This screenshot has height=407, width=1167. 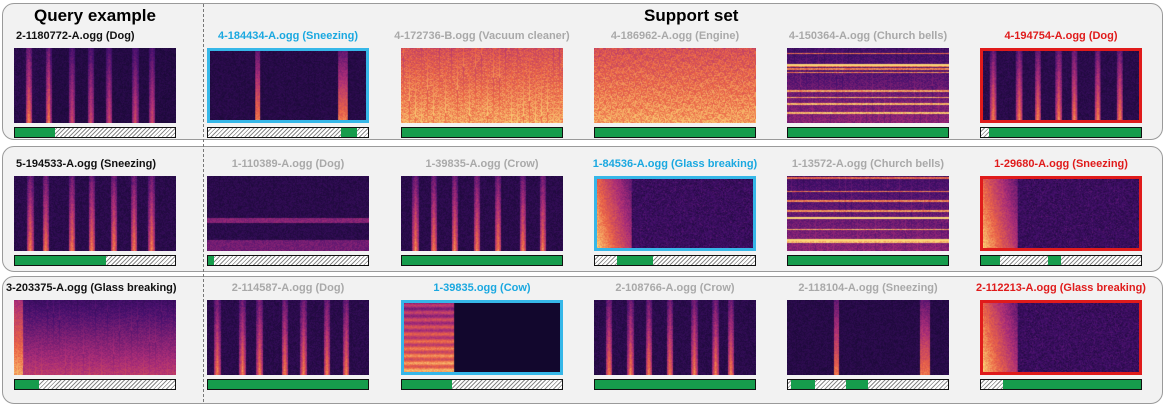 What do you see at coordinates (482, 288) in the screenshot?
I see `support-label: 1-39835.ogg (Cow)` at bounding box center [482, 288].